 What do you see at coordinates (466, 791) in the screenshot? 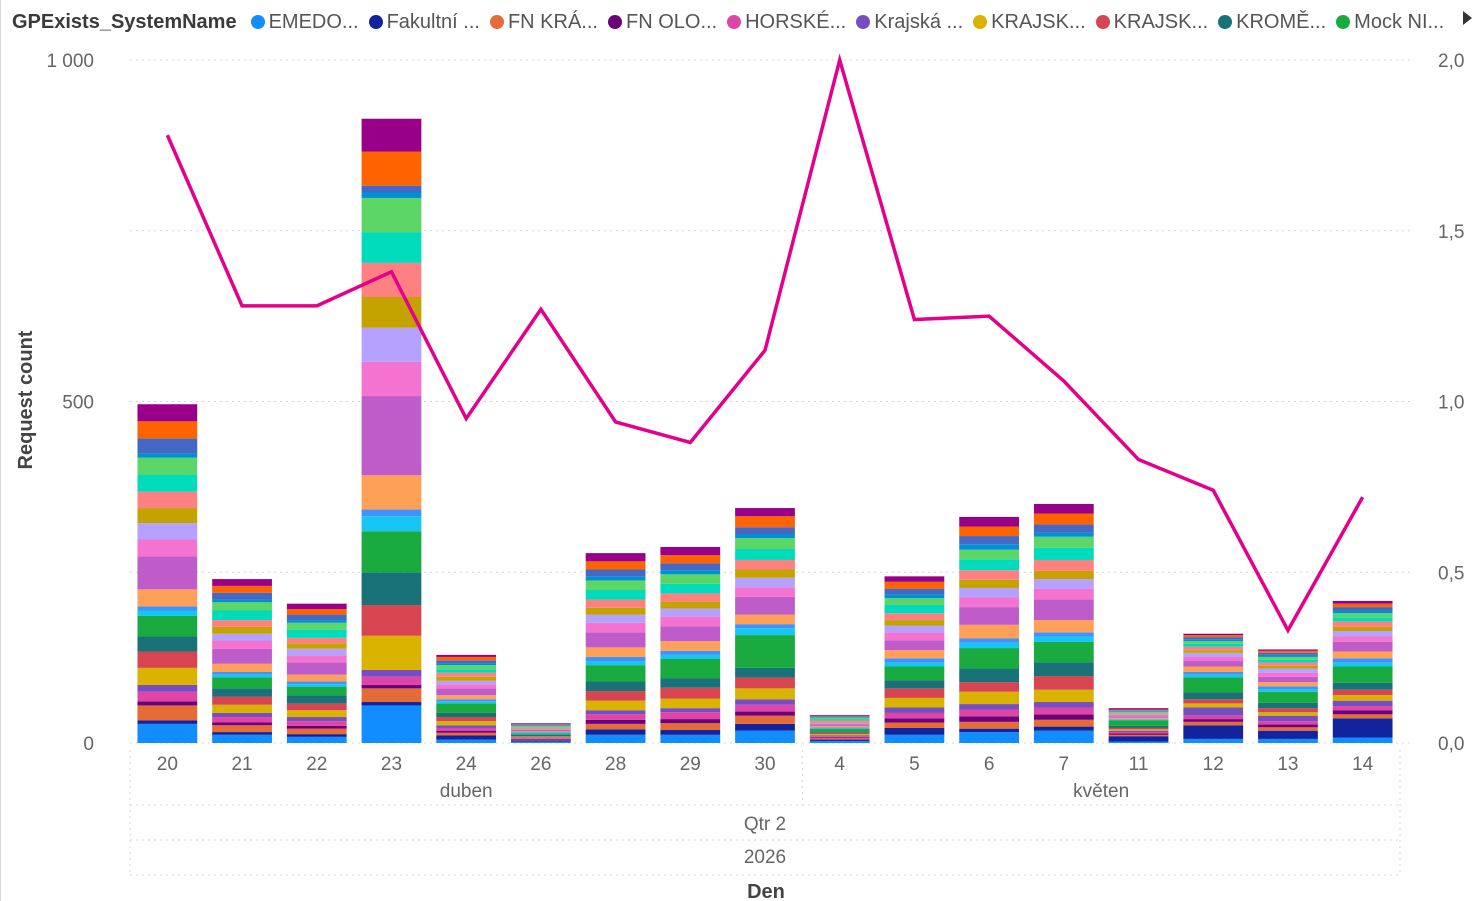
I see `month-label: duben` at bounding box center [466, 791].